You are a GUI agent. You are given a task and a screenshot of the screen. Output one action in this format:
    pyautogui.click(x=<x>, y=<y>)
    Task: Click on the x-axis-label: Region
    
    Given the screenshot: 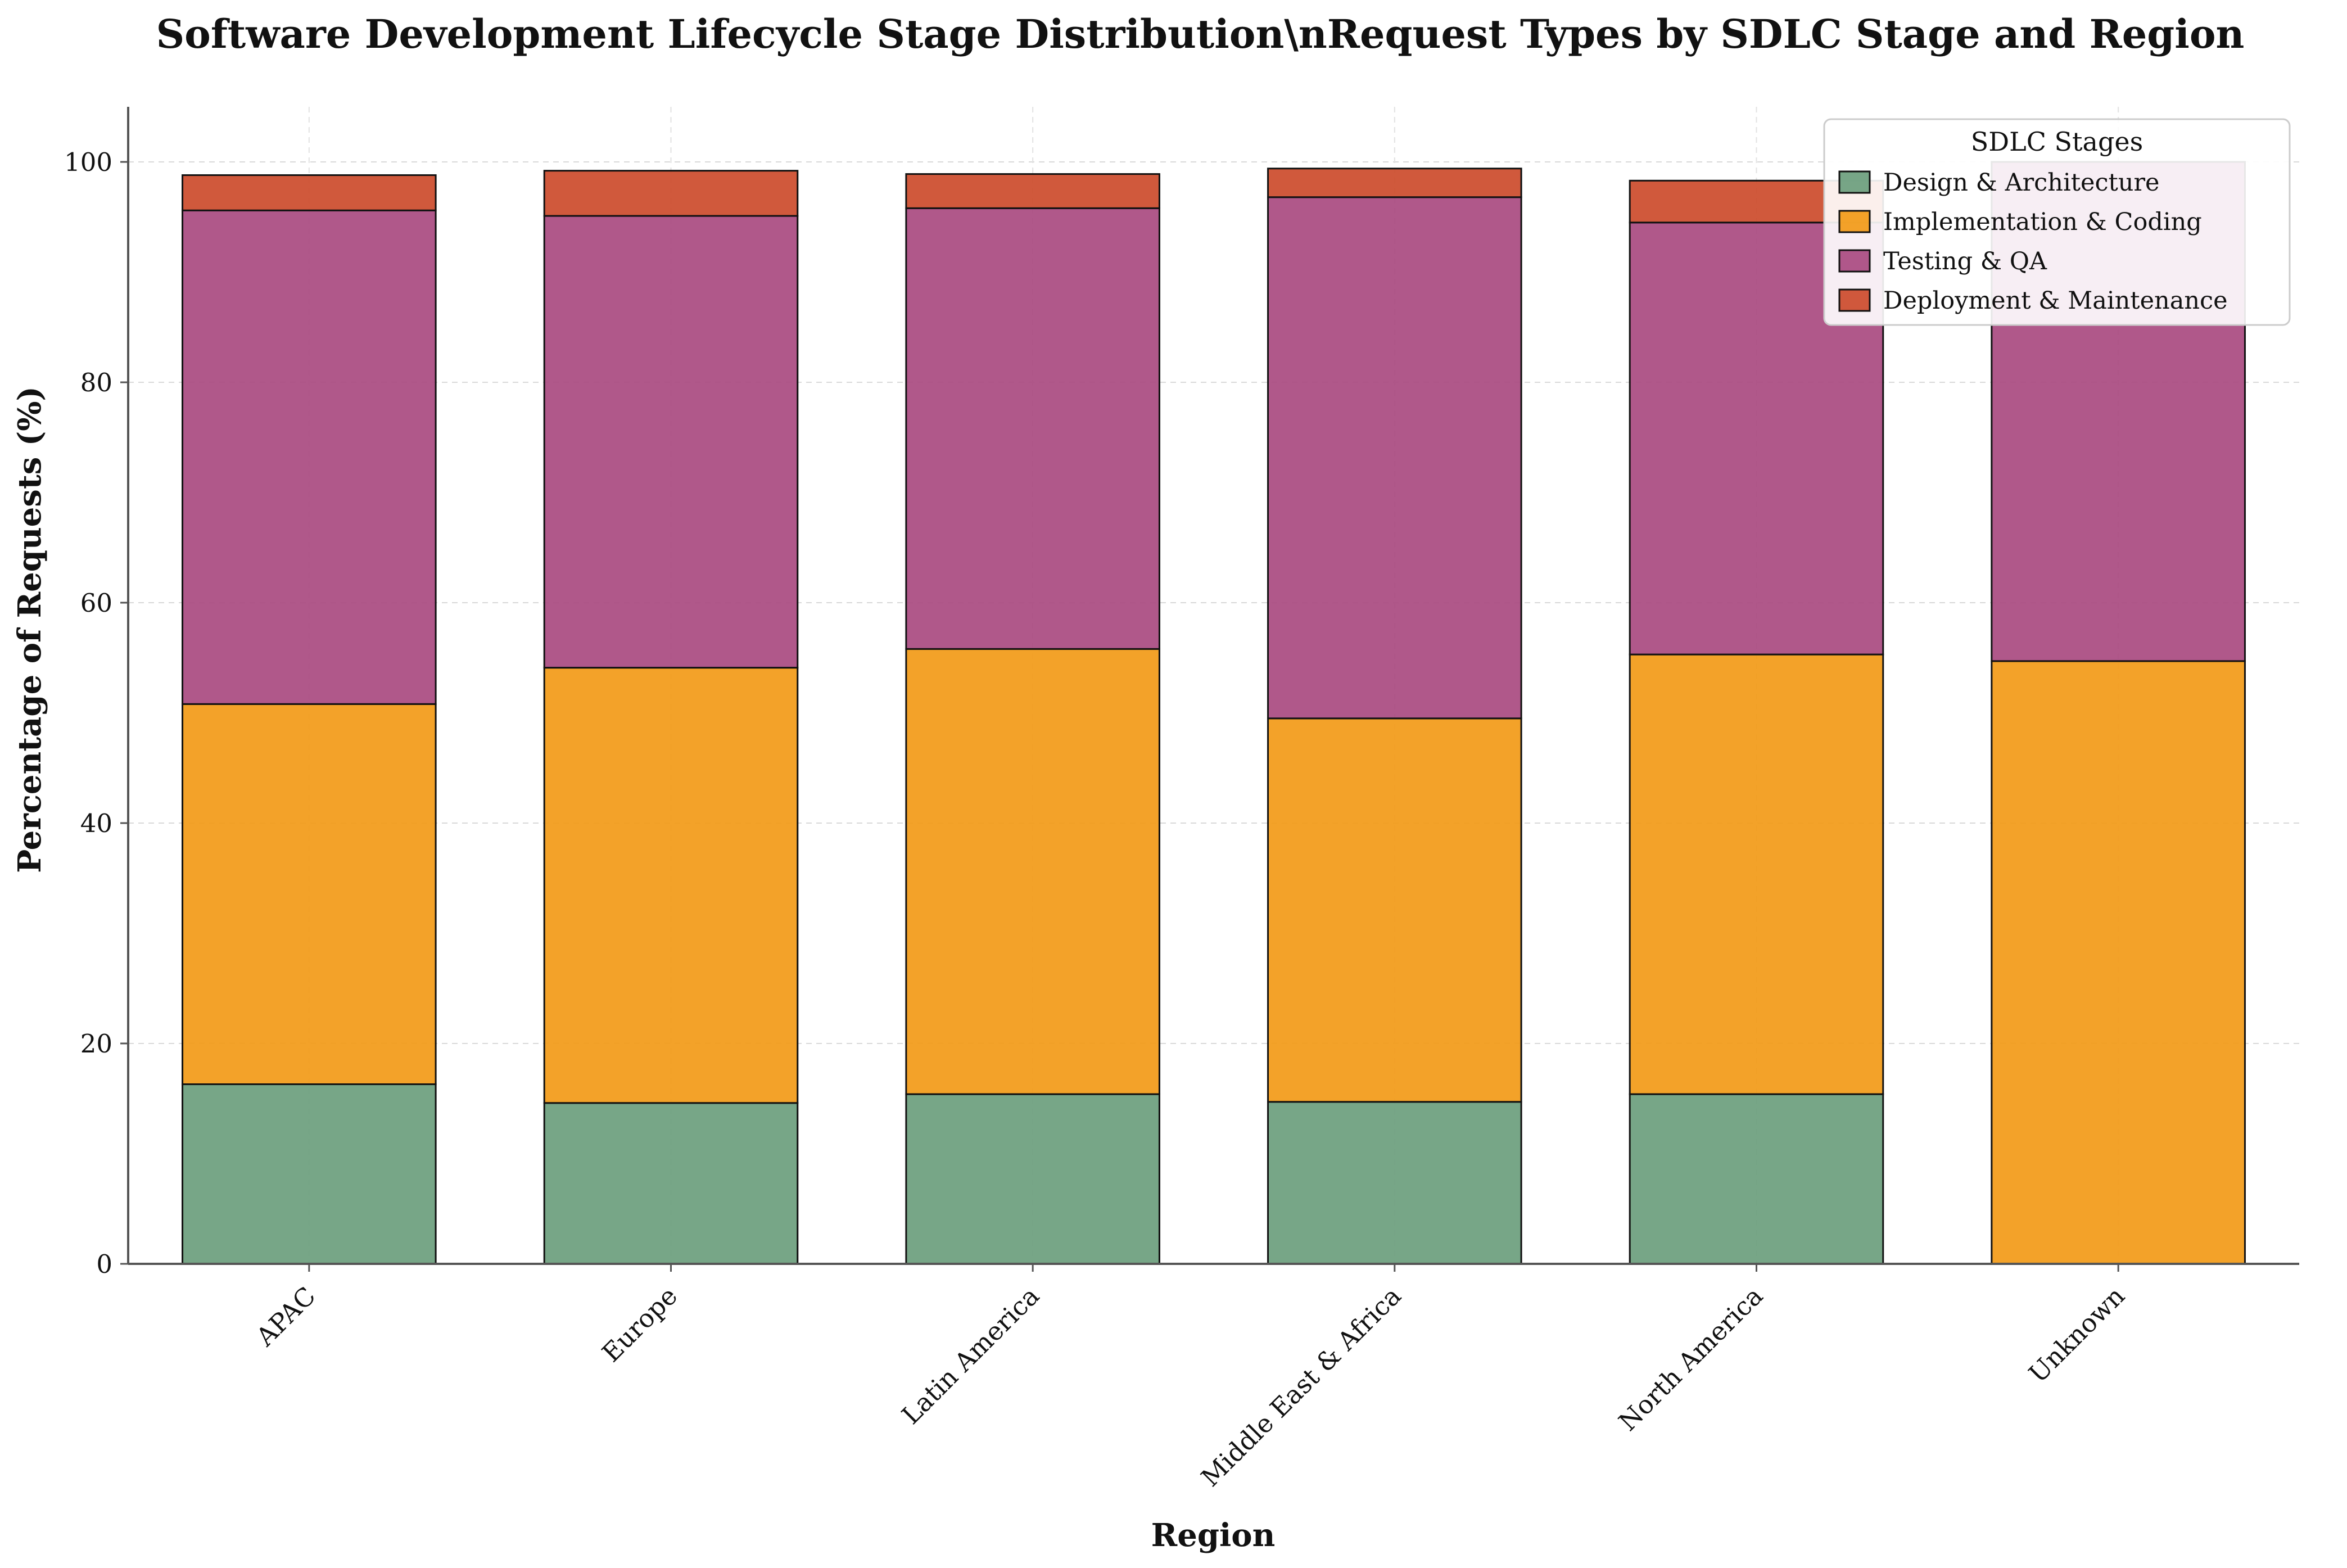 What is the action you would take?
    pyautogui.click(x=1213, y=1535)
    